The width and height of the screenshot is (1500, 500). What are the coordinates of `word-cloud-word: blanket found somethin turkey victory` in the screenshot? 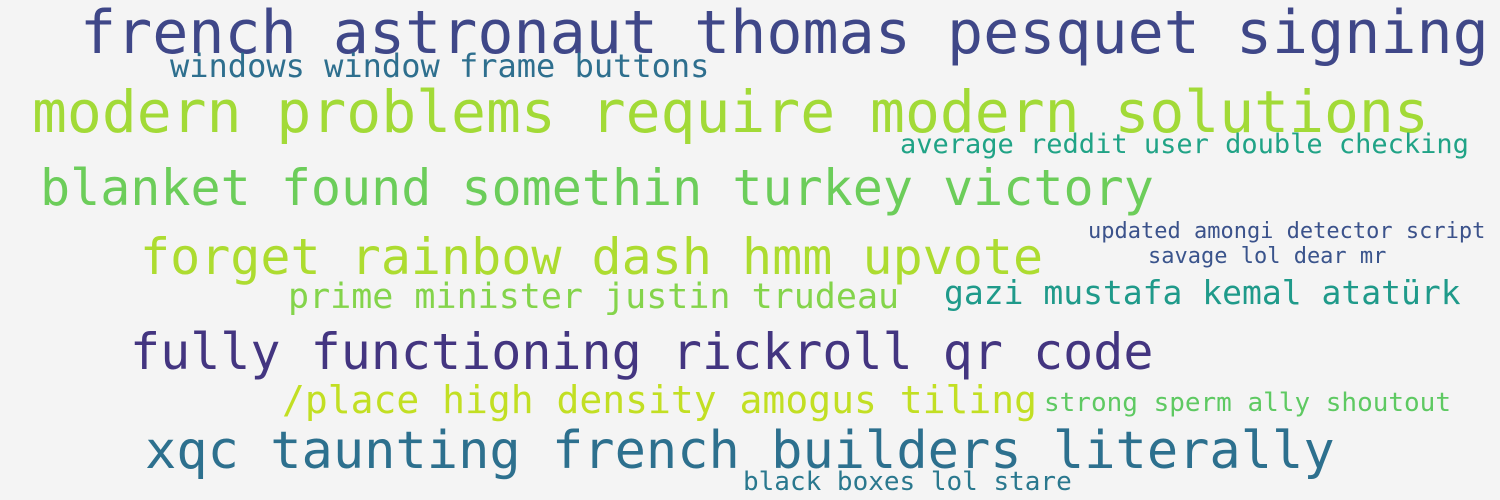 It's located at (597, 188).